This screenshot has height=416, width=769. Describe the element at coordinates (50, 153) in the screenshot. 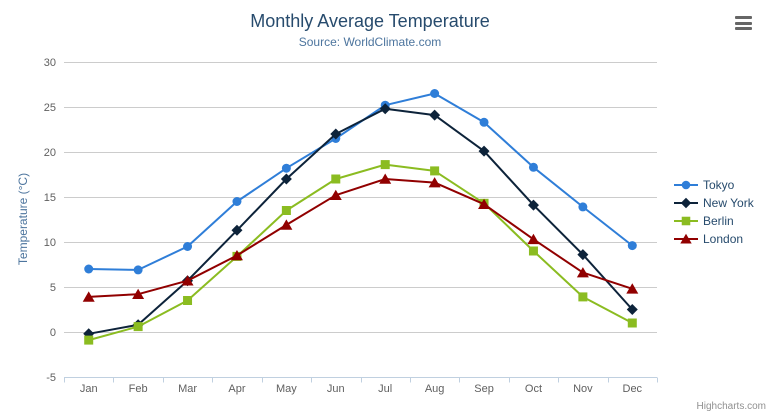

I see `svg-text: 20` at that location.